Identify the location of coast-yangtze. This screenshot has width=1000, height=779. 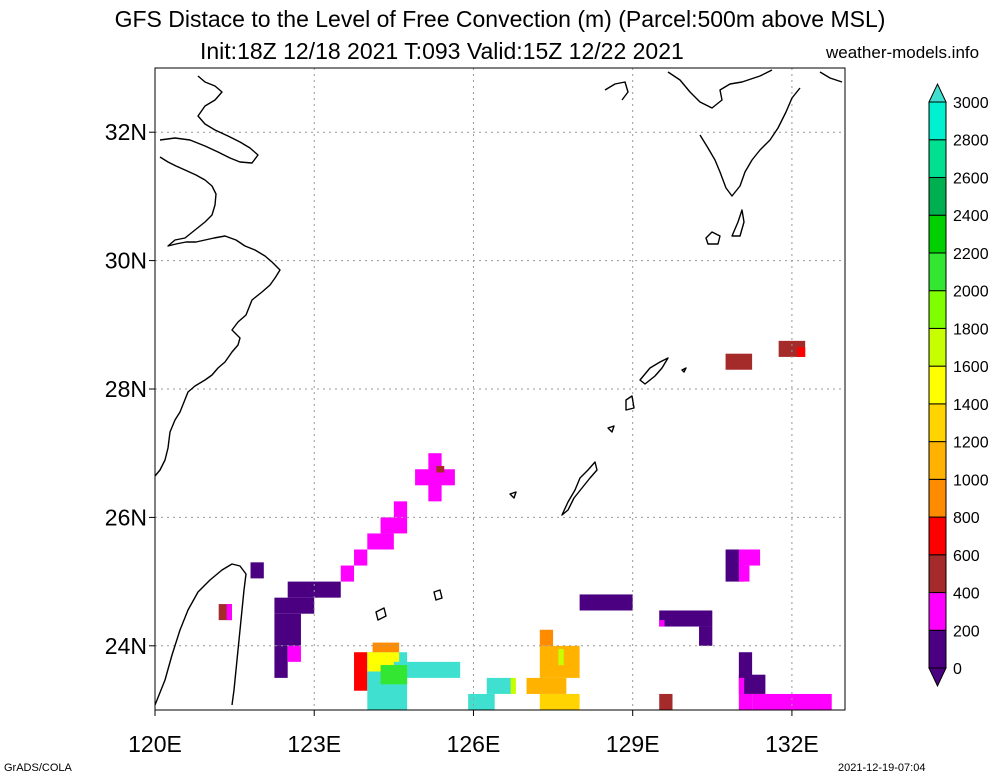
(209, 119).